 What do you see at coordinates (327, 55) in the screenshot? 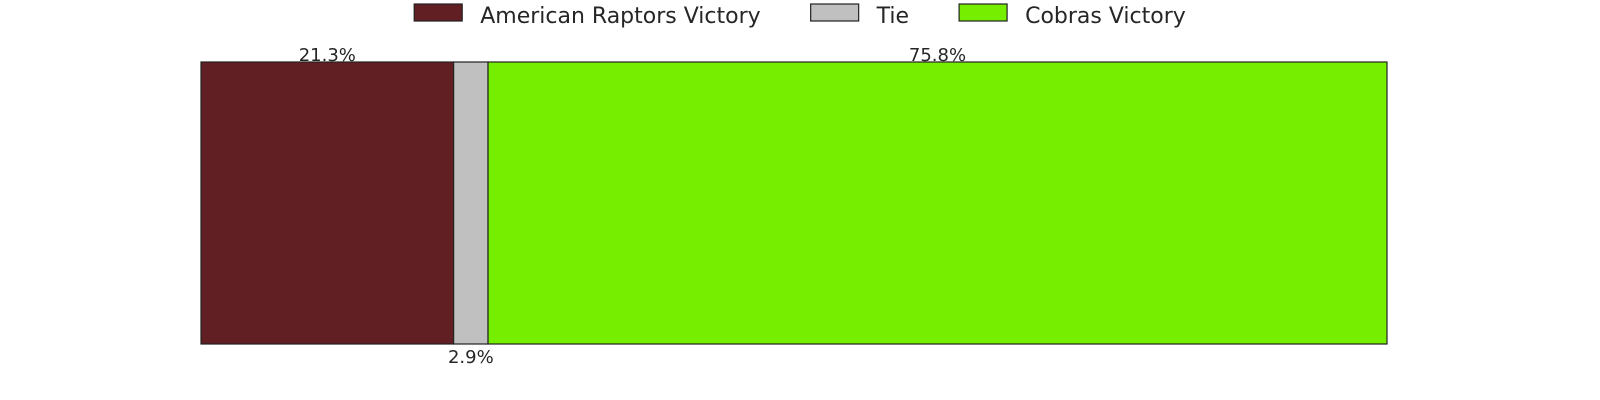
I see `data-label-american-raptors-victory: 21.3%` at bounding box center [327, 55].